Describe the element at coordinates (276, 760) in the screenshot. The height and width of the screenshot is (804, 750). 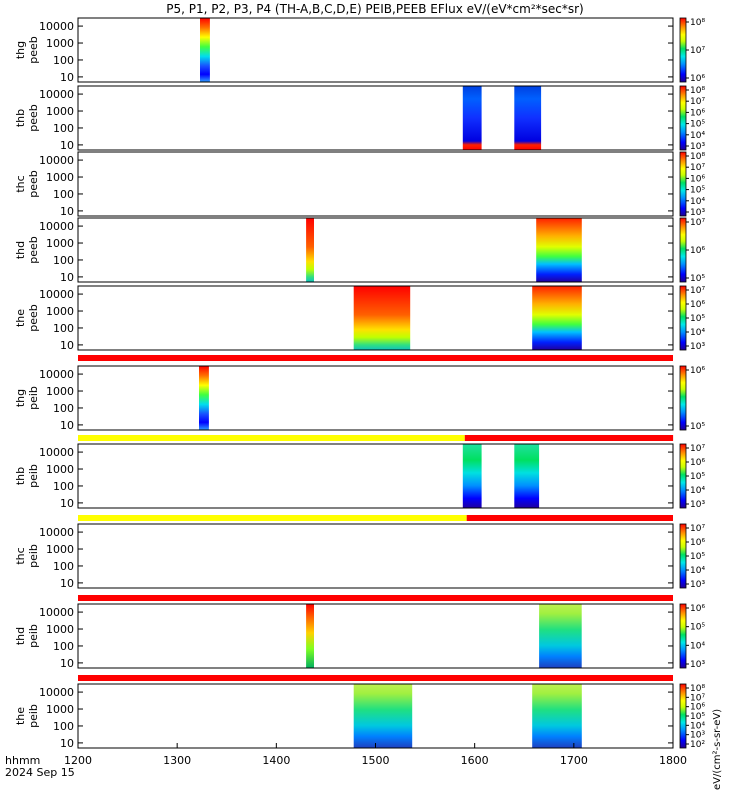
I see `x-tick-label: 1400` at that location.